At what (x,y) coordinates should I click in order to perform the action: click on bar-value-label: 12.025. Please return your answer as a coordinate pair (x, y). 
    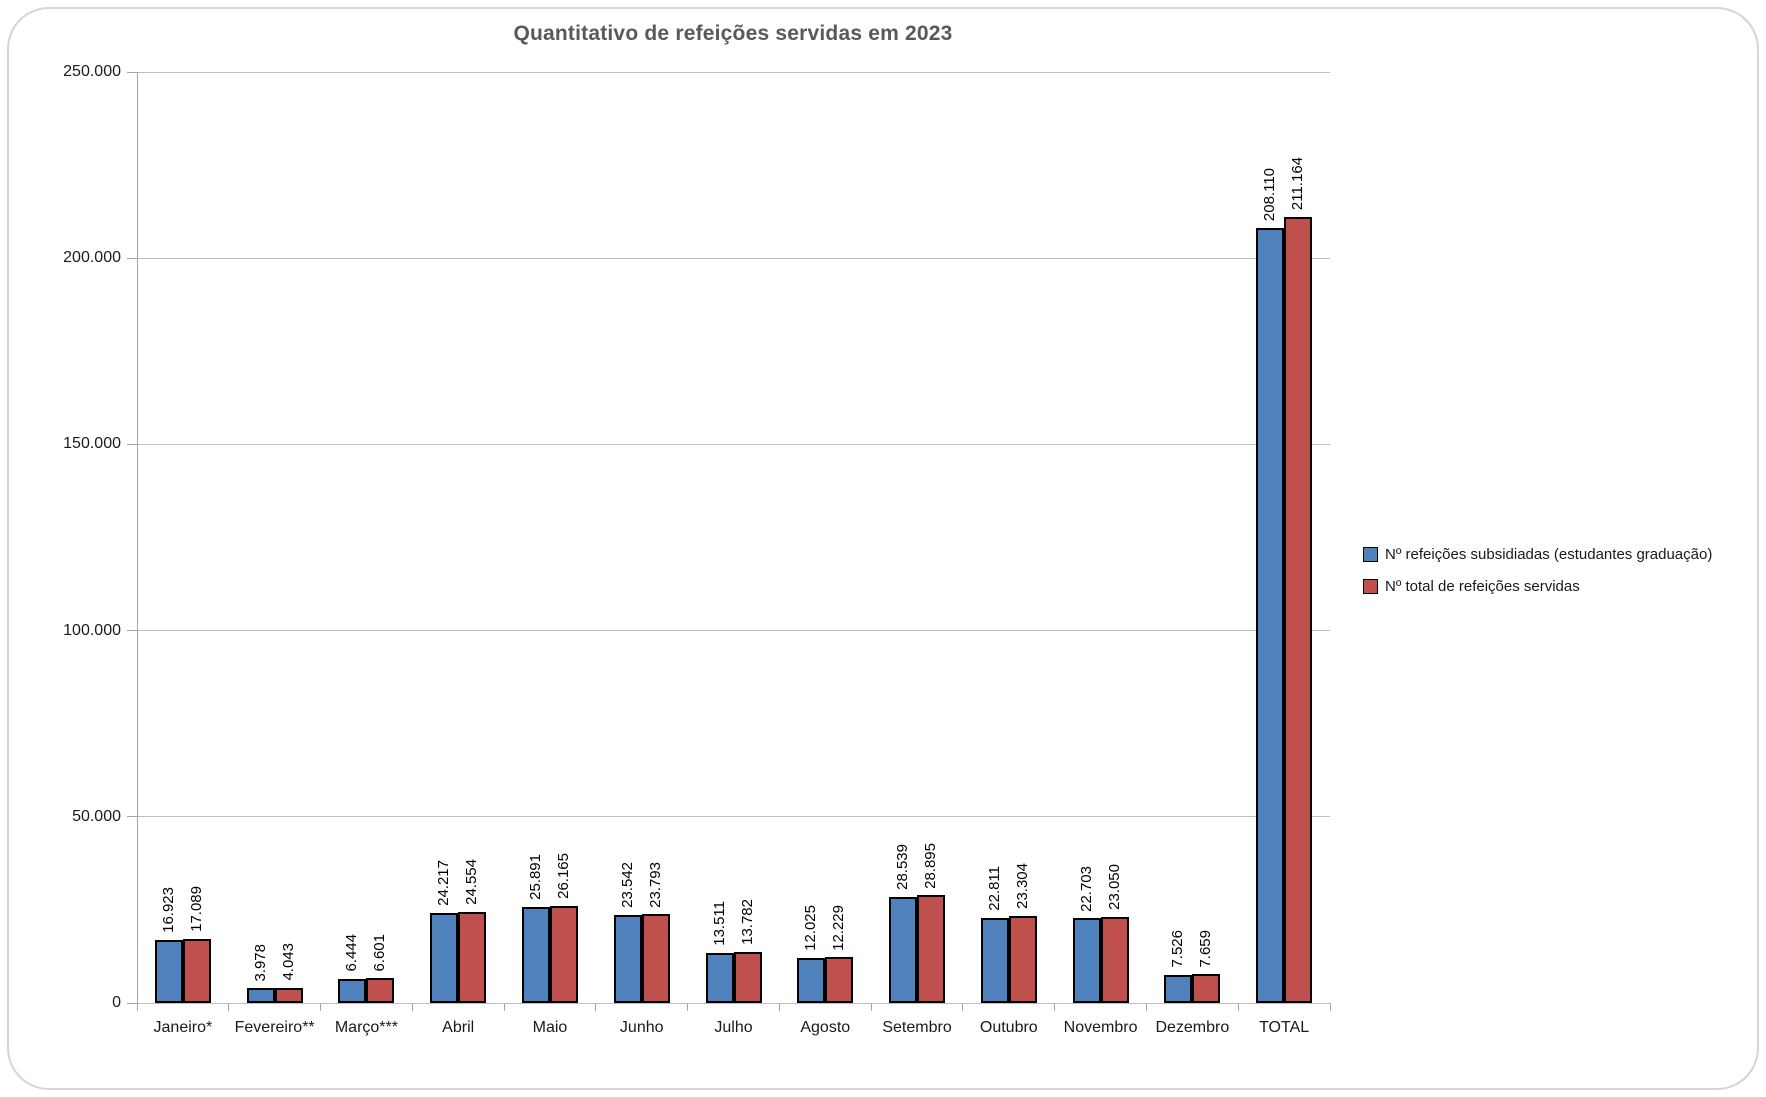
    Looking at the image, I should click on (811, 928).